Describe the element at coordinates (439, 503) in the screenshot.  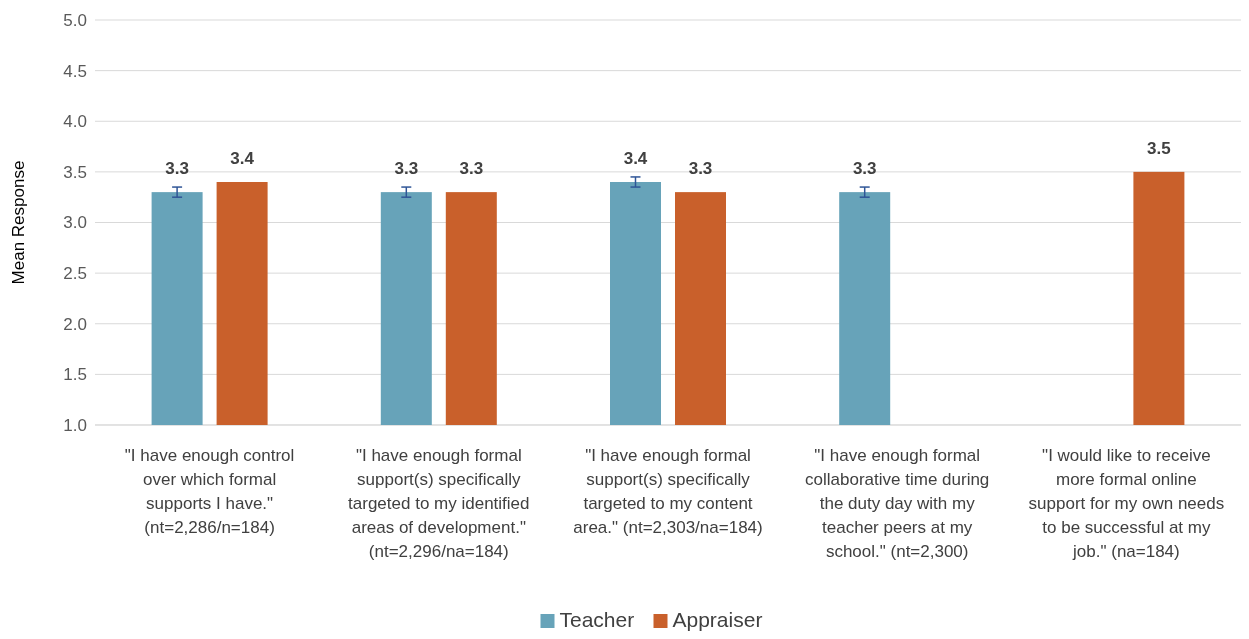
I see `x-tick-label: "I have enough formal support(s) specifically targeted to my identified areas of development." (nt=2,296/na=184)` at that location.